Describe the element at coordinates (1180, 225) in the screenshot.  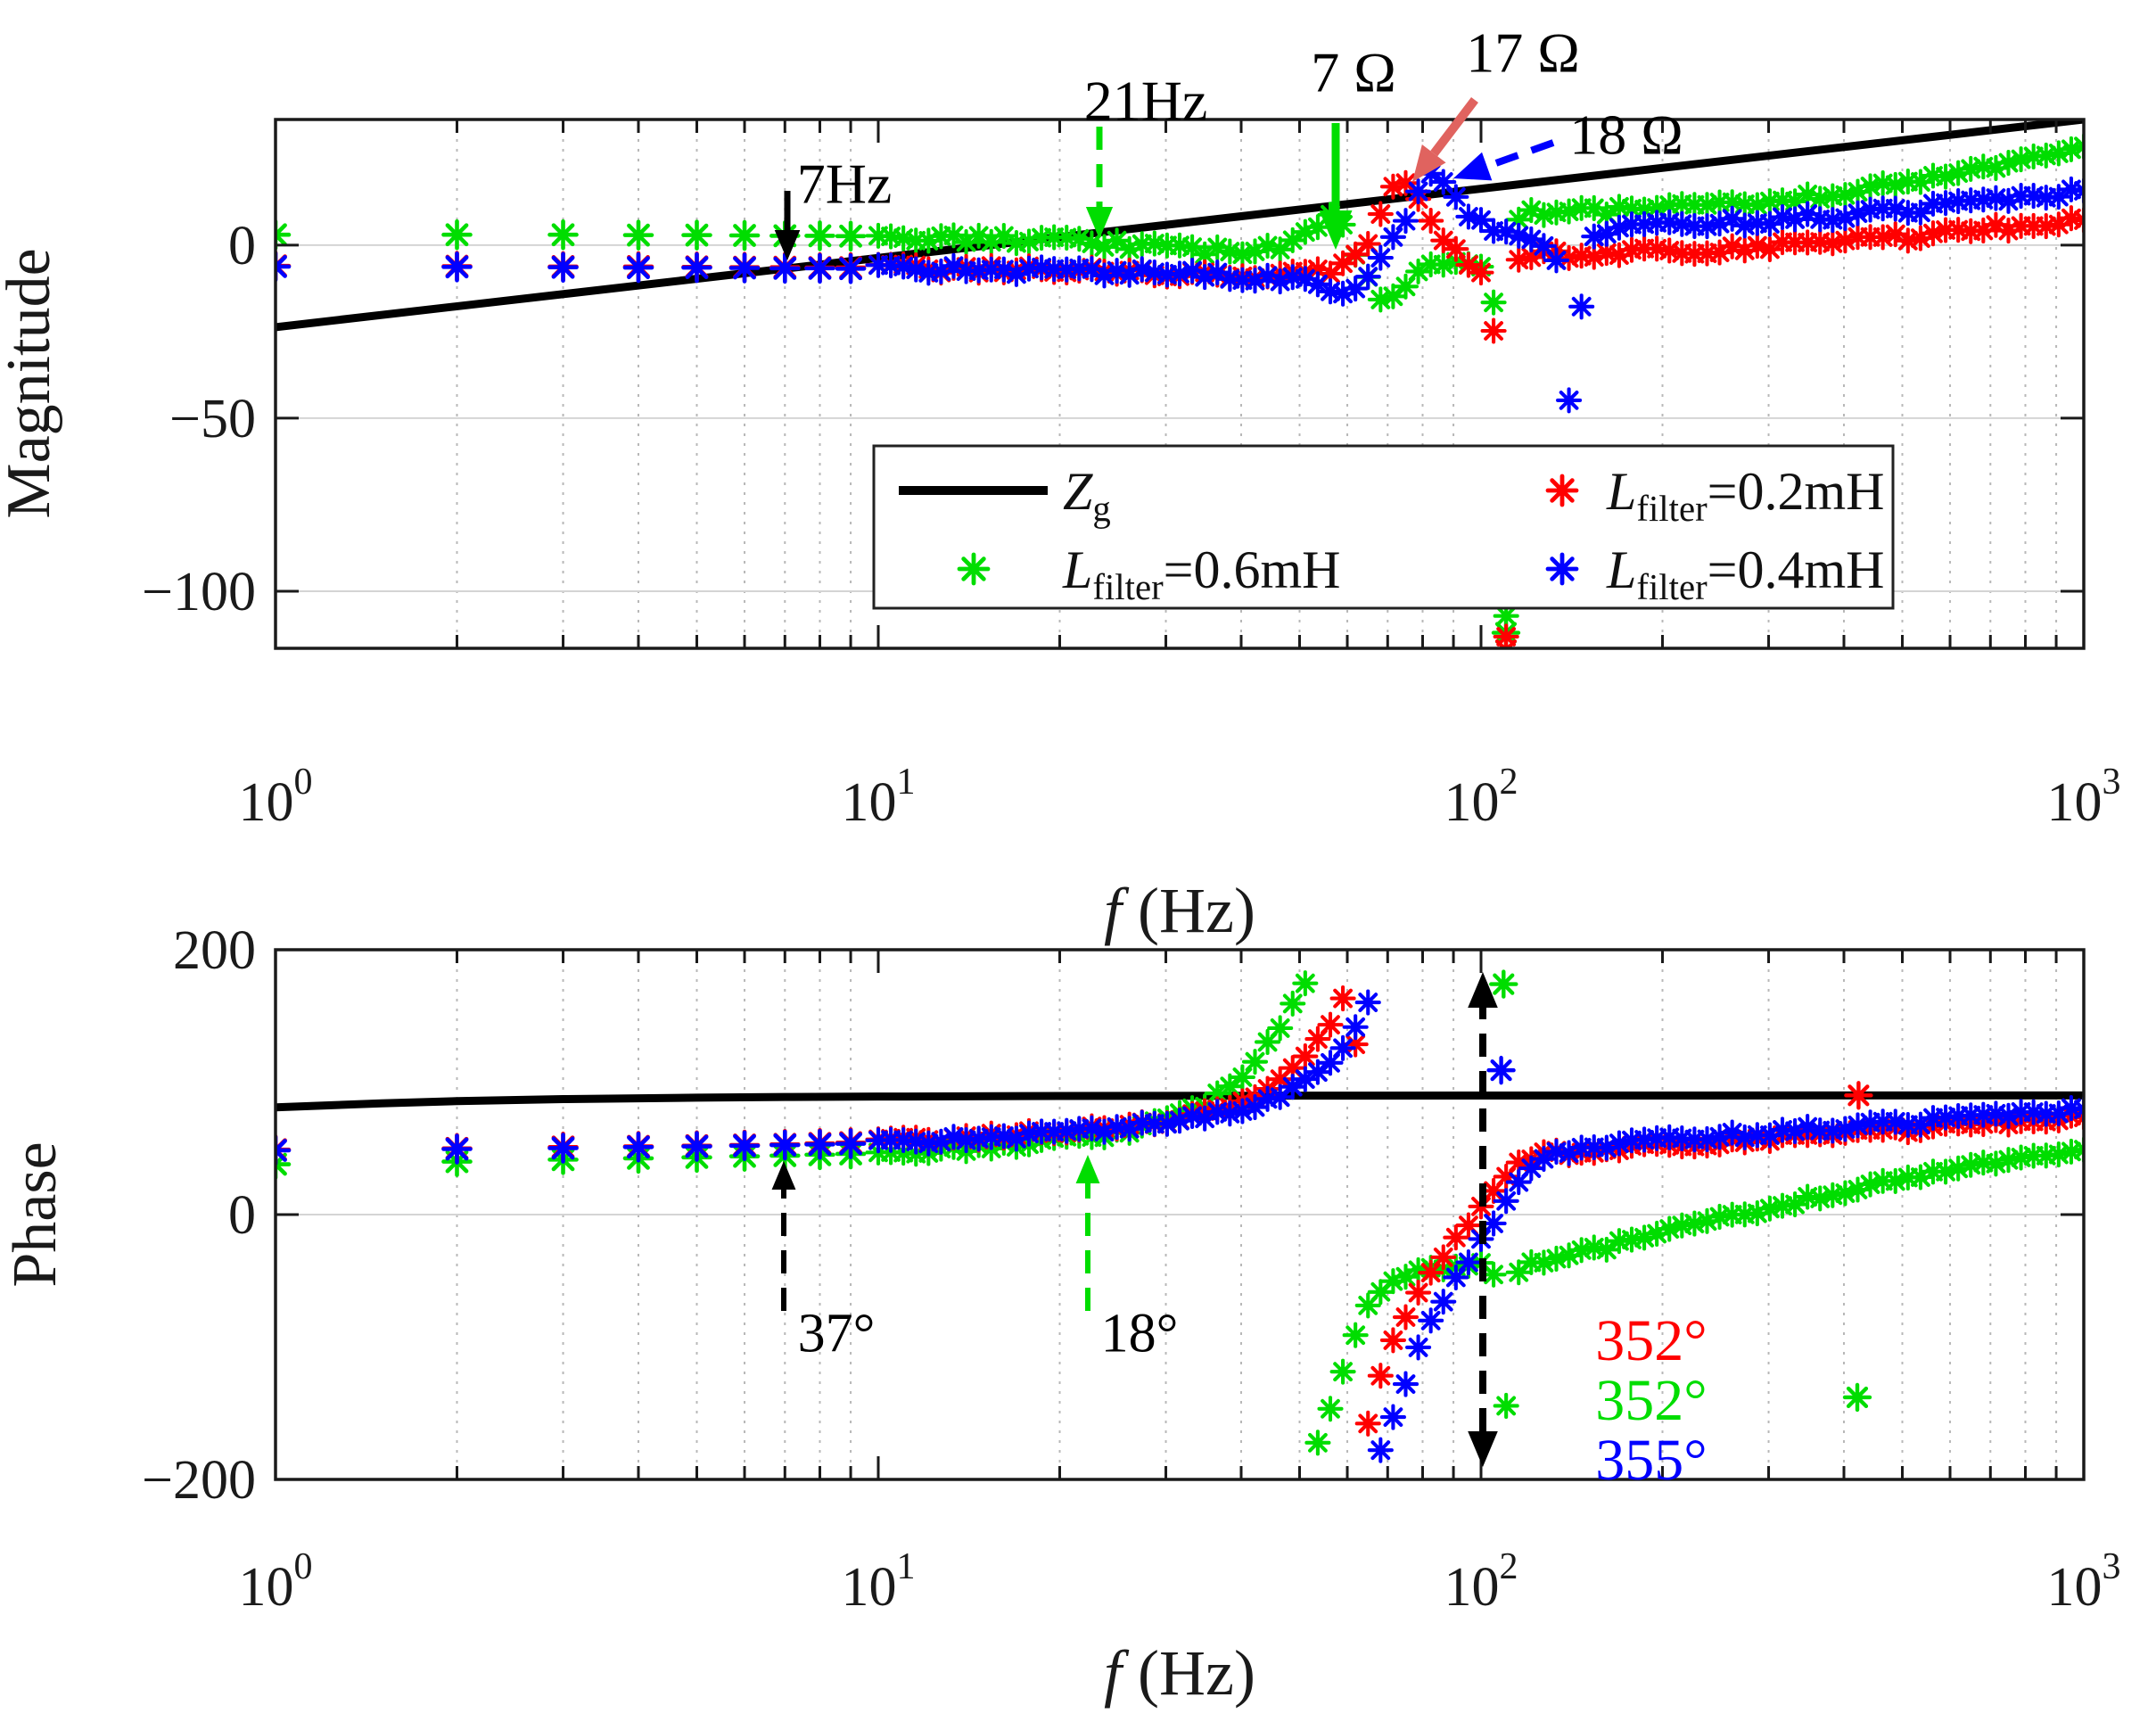
I see `series-Zg` at that location.